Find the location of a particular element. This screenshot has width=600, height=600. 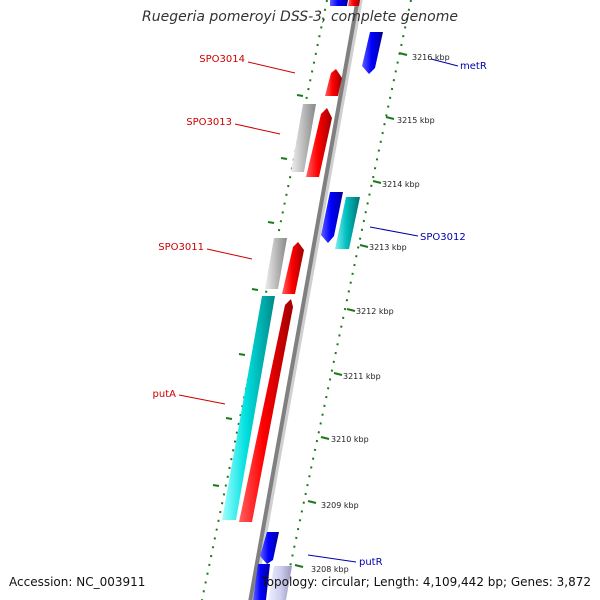

kbp-label-3211: 3211 kbp is located at coordinates (362, 376).